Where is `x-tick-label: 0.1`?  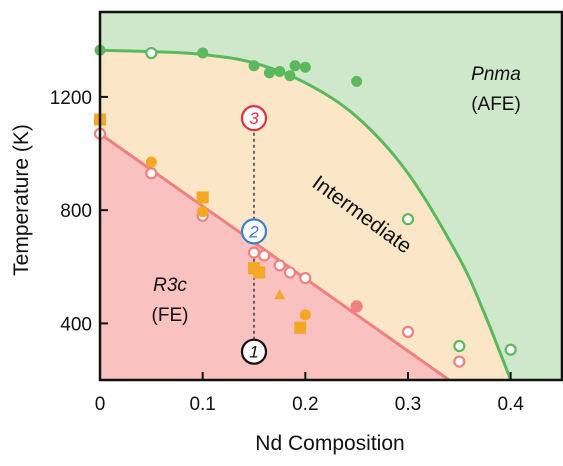 x-tick-label: 0.1 is located at coordinates (202, 404).